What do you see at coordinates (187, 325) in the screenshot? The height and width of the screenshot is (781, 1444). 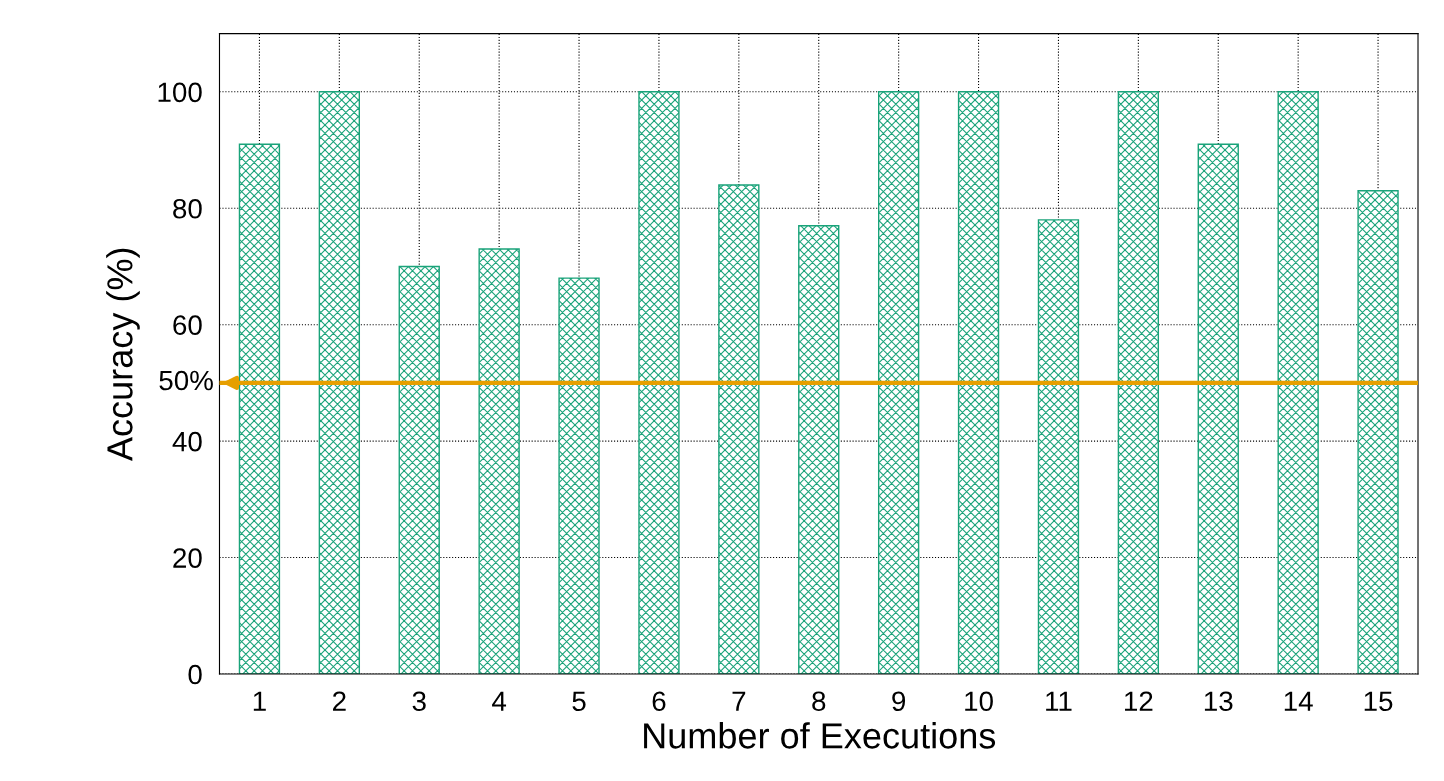 I see `y-tick-label: 60` at bounding box center [187, 325].